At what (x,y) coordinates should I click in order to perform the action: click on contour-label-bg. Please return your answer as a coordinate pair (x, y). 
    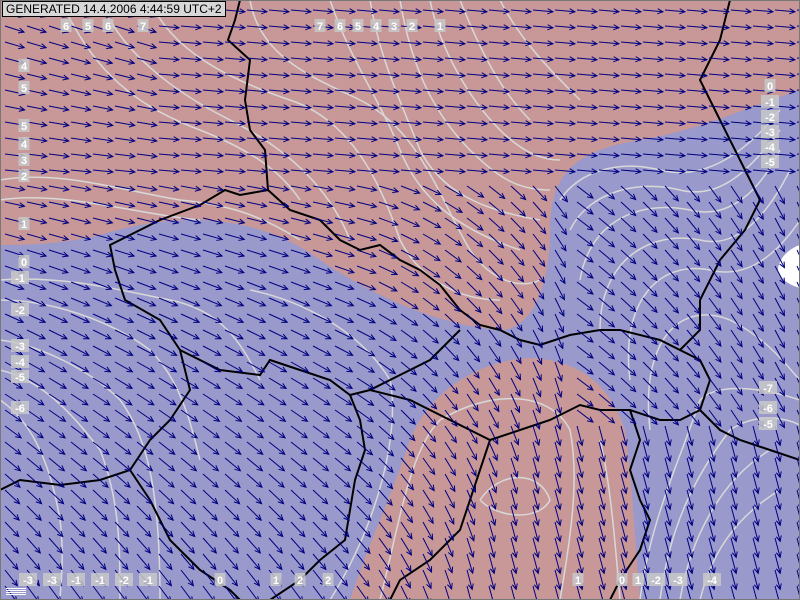
    Looking at the image, I should click on (143, 25).